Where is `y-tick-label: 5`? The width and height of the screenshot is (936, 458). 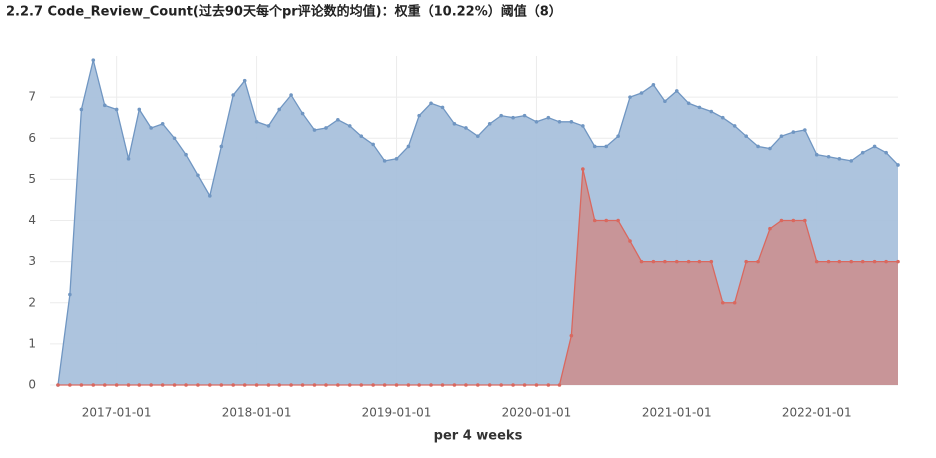 y-tick-label: 5 is located at coordinates (32, 179).